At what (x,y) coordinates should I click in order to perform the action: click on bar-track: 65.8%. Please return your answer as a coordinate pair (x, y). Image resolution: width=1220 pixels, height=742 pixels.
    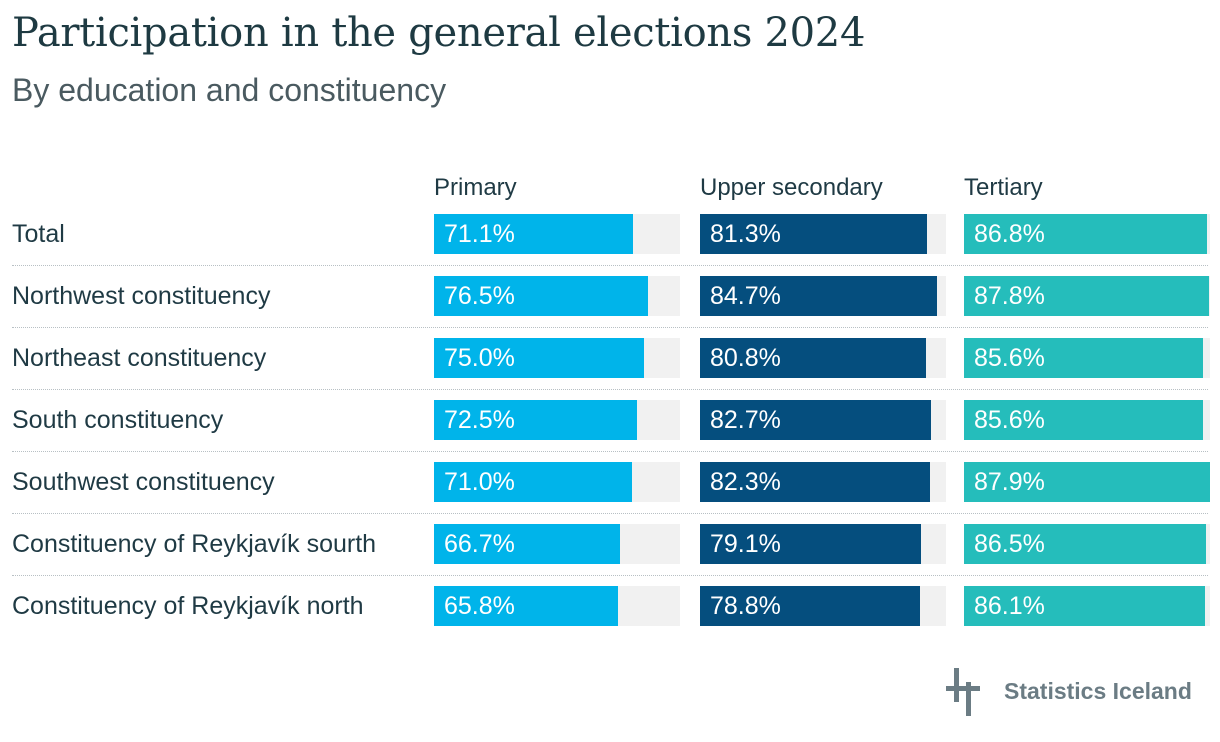
    Looking at the image, I should click on (557, 606).